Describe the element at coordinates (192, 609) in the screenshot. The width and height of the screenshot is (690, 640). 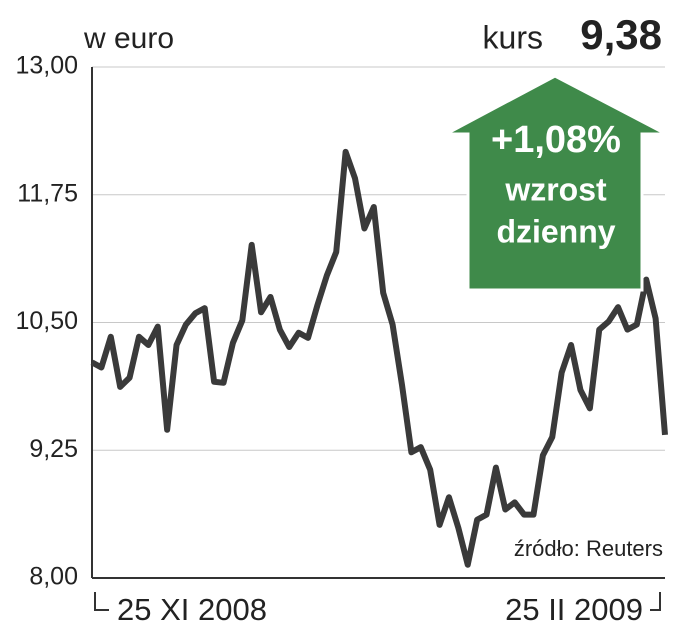
I see `x-tick-label: 25 XI 2008` at that location.